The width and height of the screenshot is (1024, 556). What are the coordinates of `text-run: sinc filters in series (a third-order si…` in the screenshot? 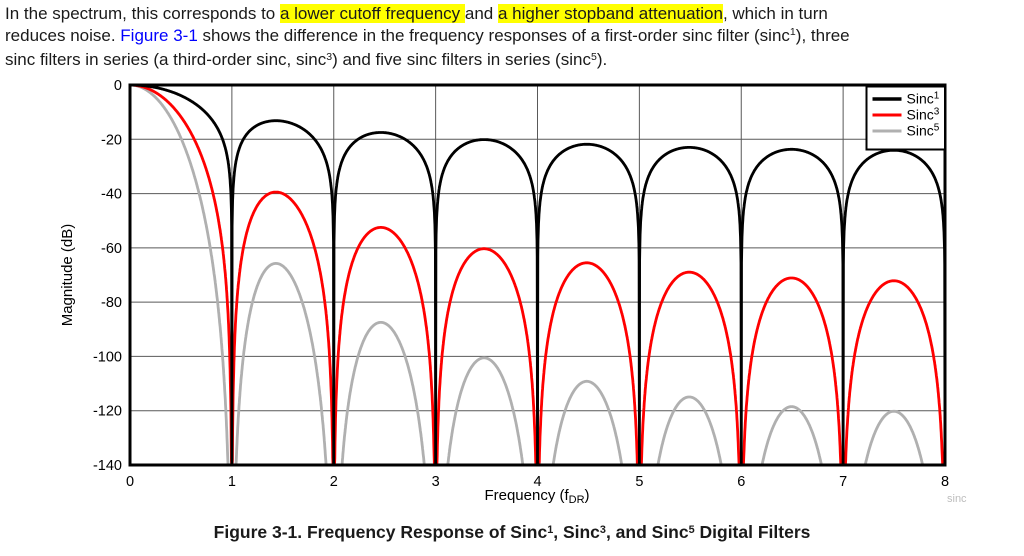 It's located at (166, 59).